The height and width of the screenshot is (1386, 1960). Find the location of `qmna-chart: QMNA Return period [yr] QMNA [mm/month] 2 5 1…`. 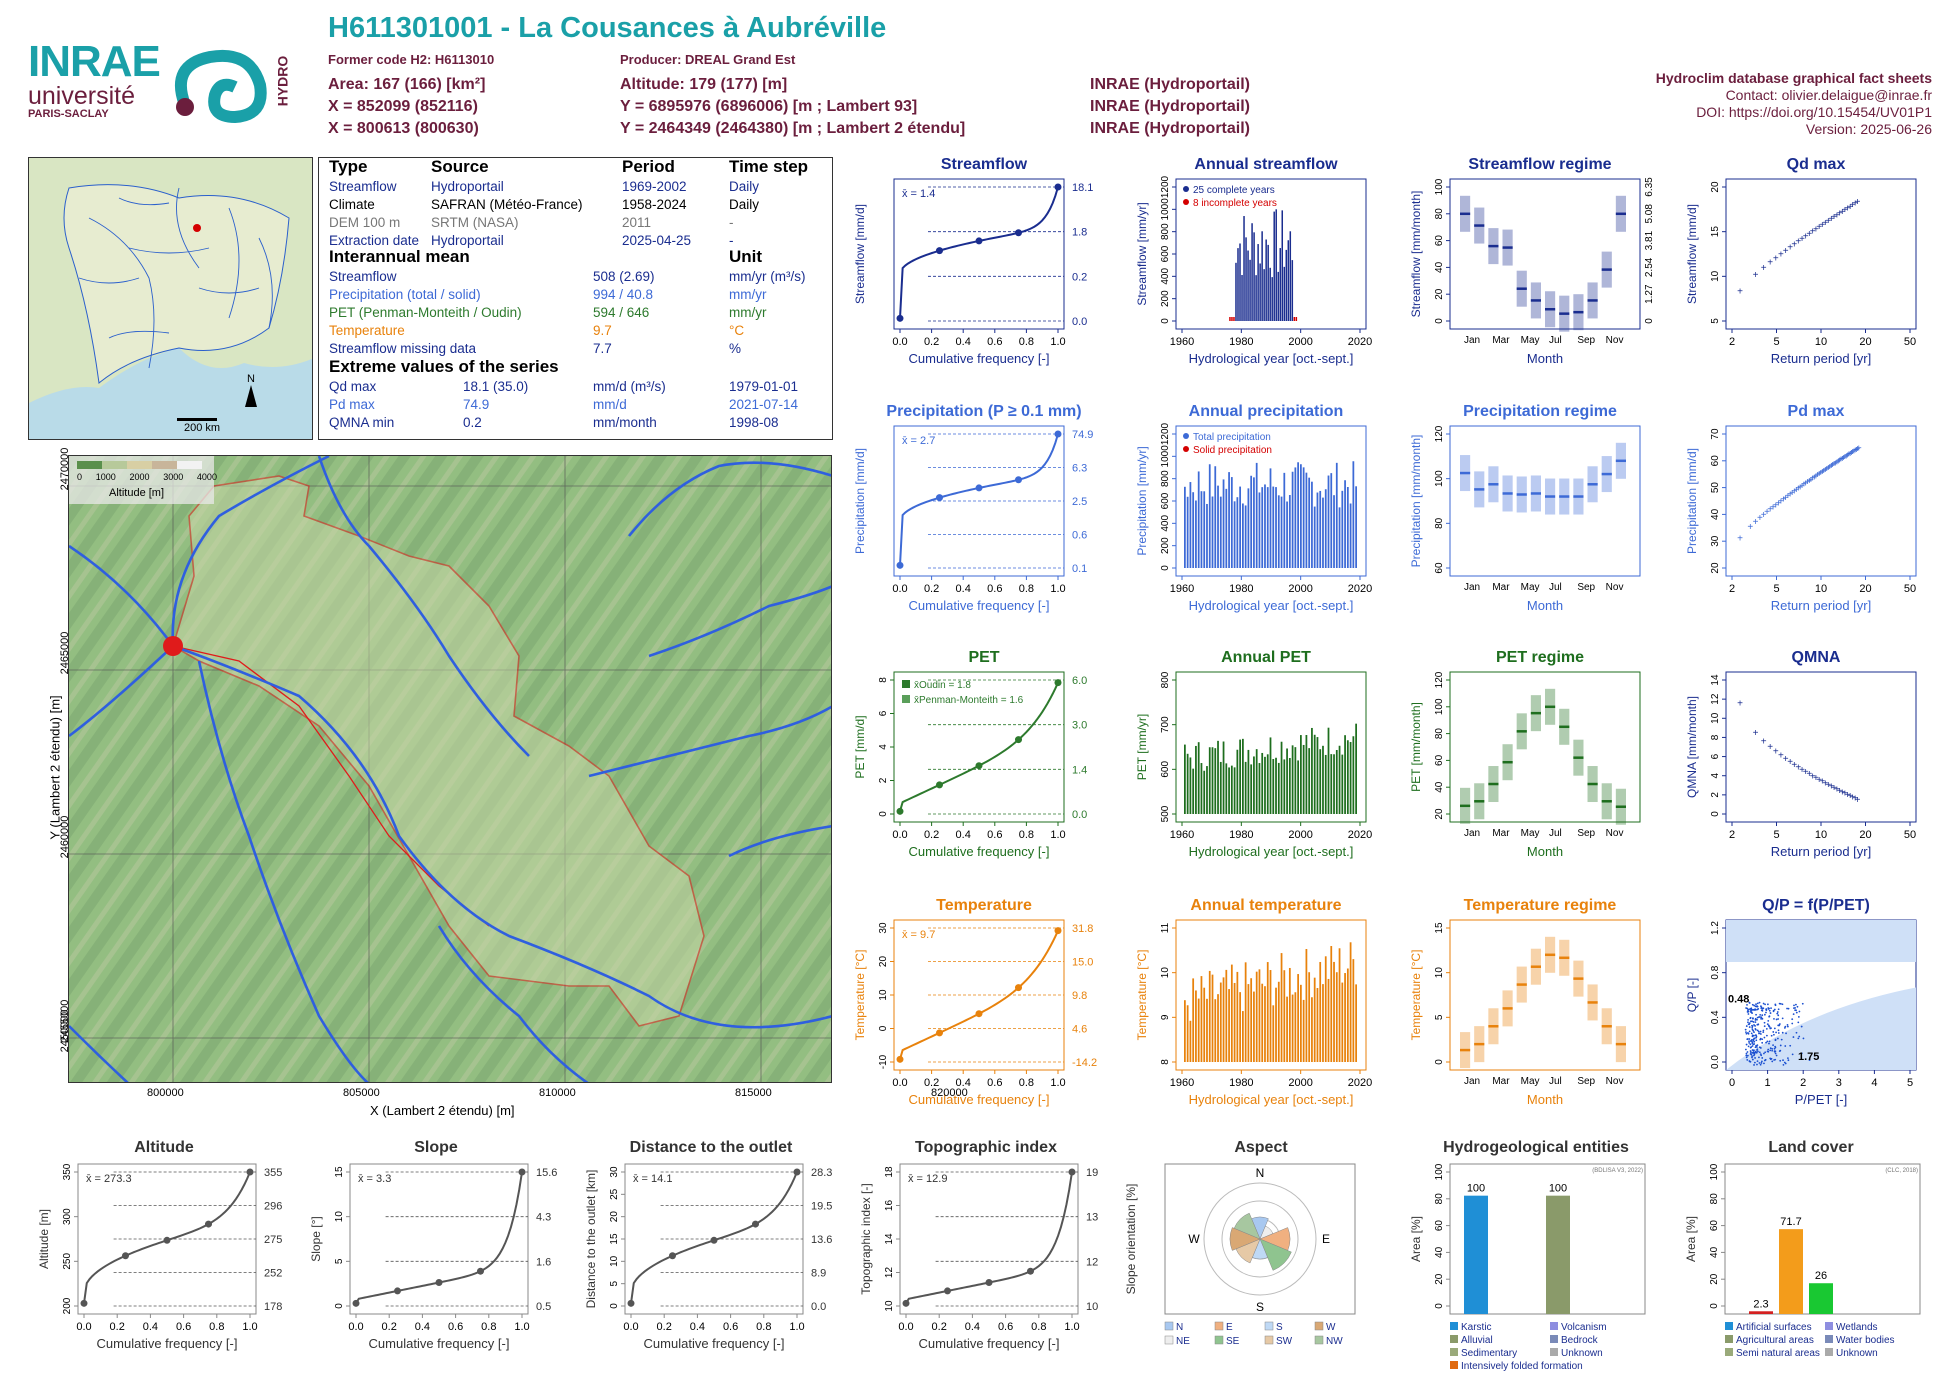

qmna-chart: QMNA Return period [yr] QMNA [mm/month] 2 5 1… is located at coordinates (1801, 754).